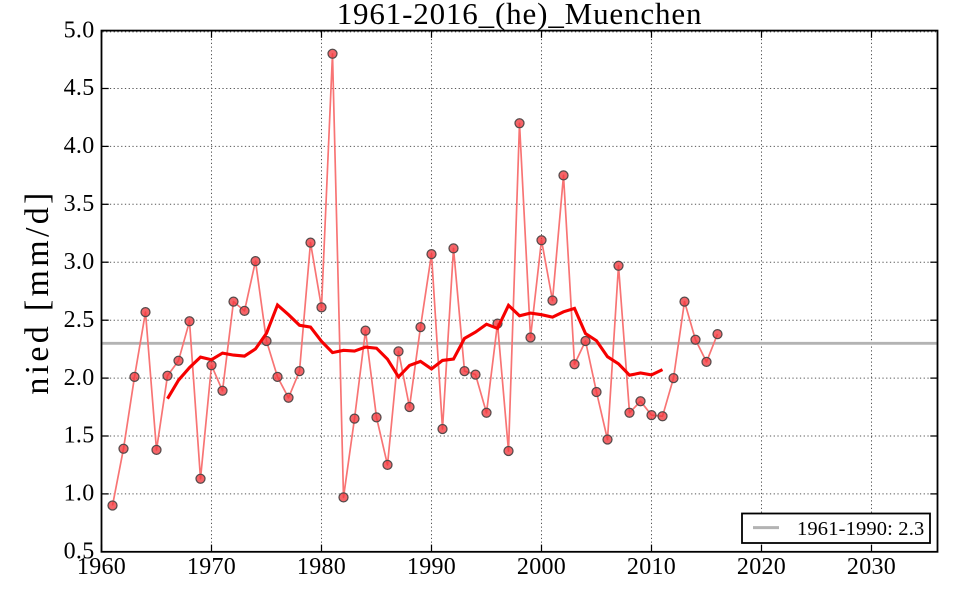 This screenshot has height=600, width=960. Describe the element at coordinates (79, 262) in the screenshot. I see `svg-text: 3.0` at that location.